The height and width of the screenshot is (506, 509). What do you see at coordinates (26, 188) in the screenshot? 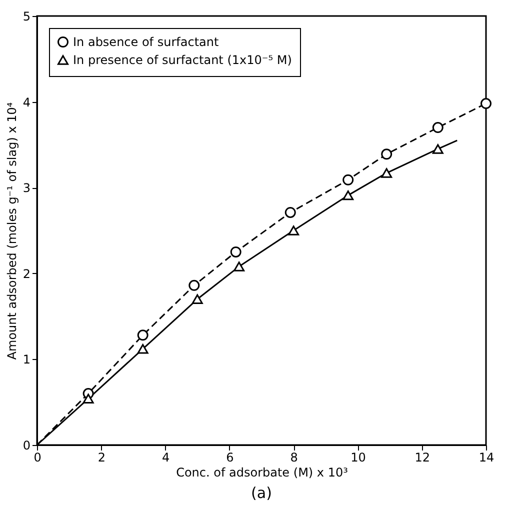
I see `y-tick-label: 3` at bounding box center [26, 188].